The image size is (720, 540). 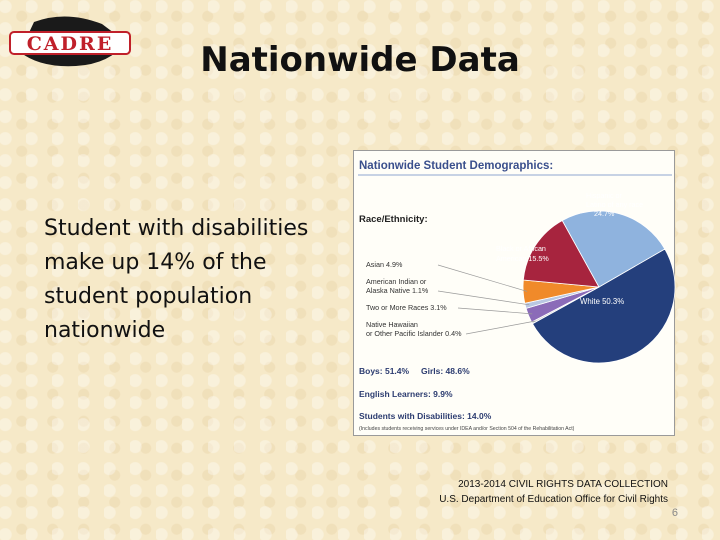 What do you see at coordinates (393, 219) in the screenshot?
I see `chart-subtitle: Race/Ethnicity:` at bounding box center [393, 219].